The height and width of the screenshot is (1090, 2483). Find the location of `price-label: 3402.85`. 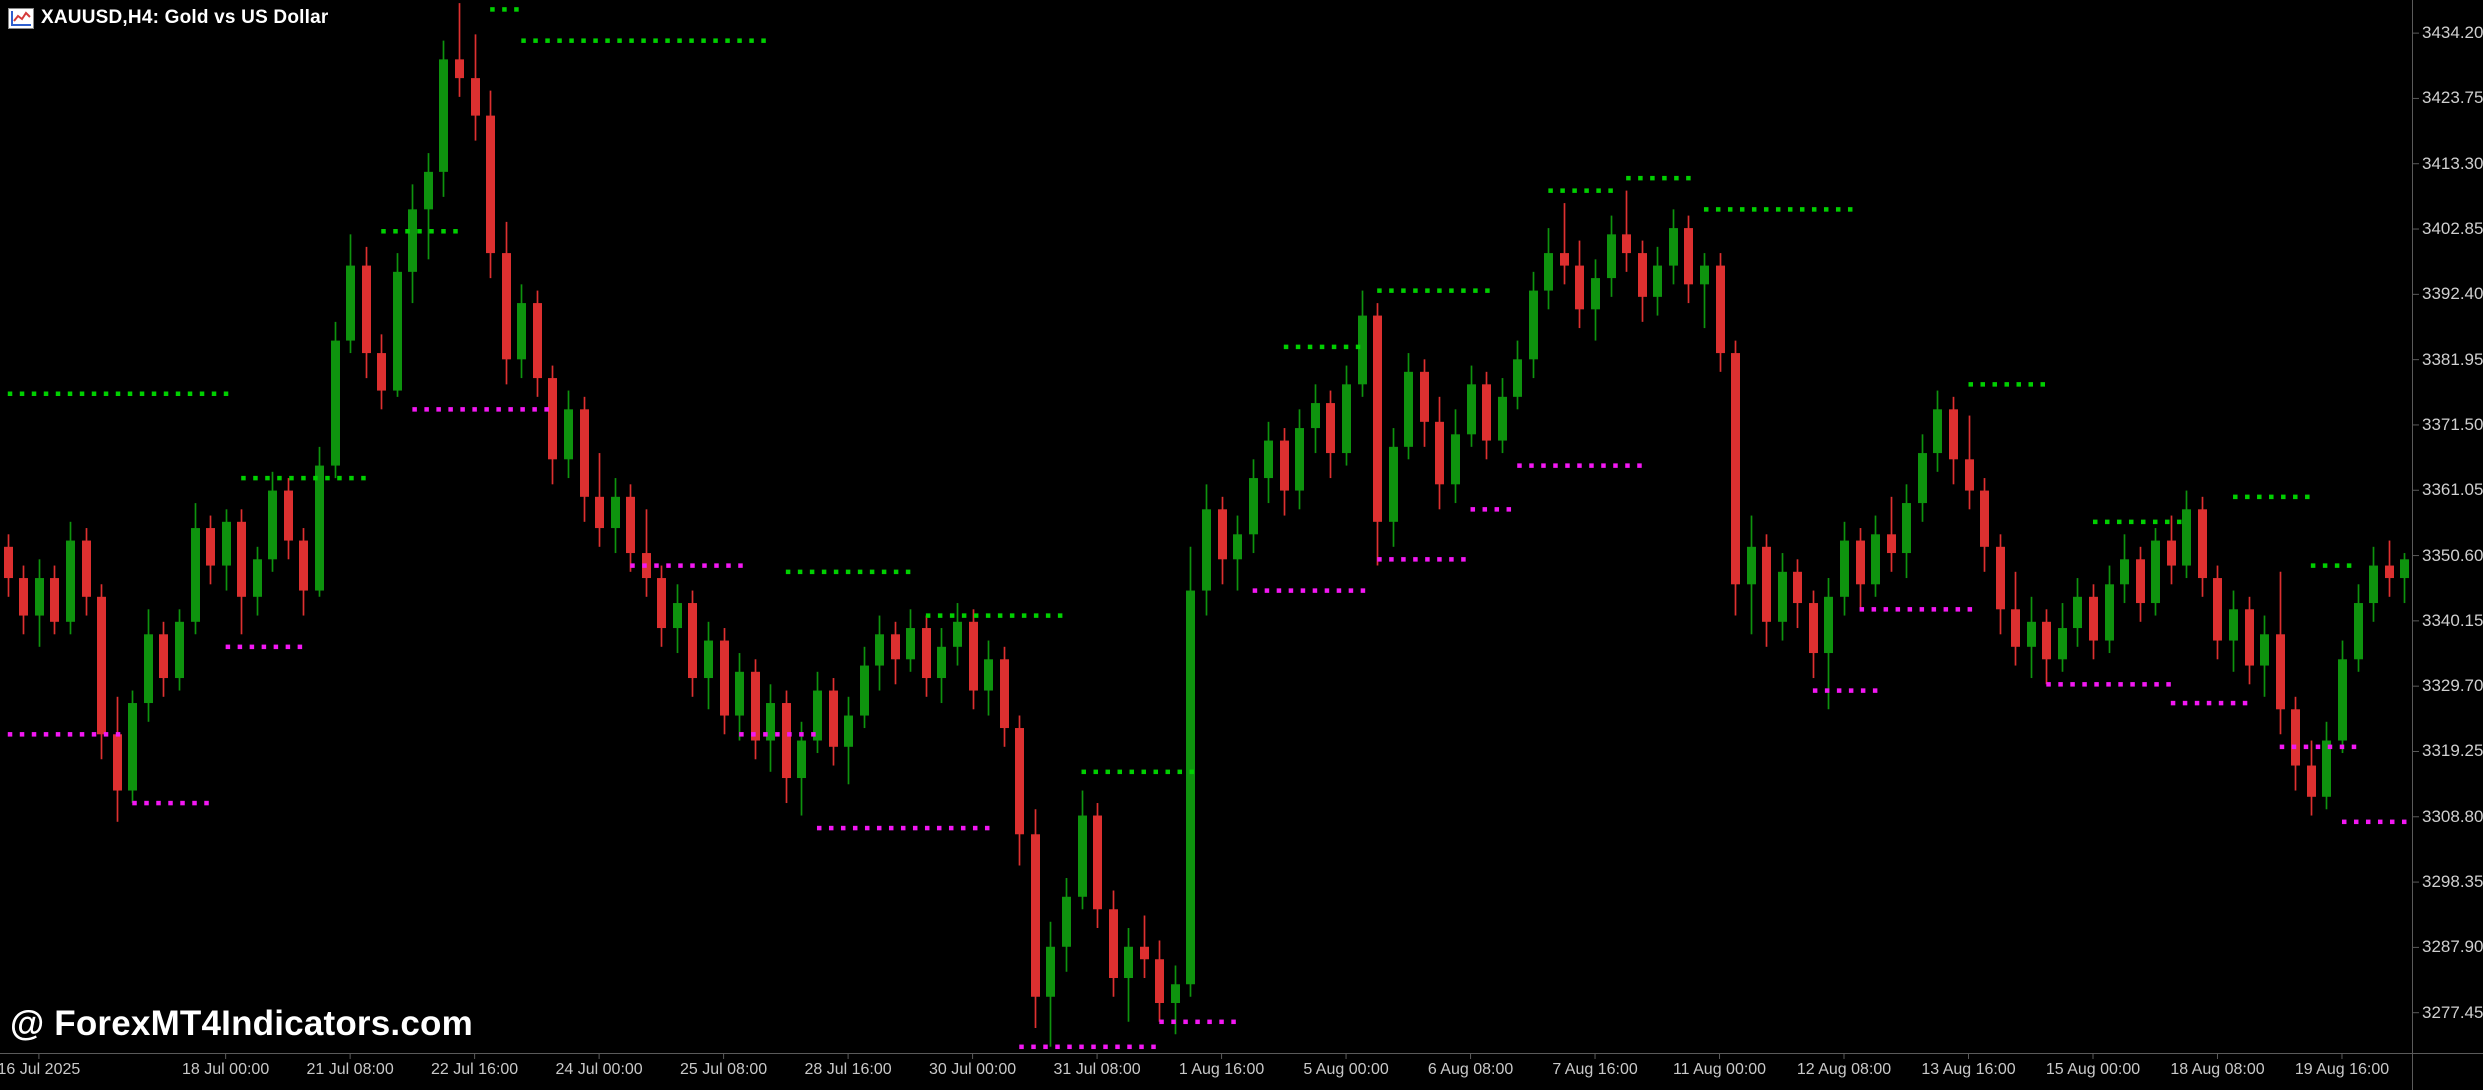

price-label: 3402.85 is located at coordinates (2452, 229).